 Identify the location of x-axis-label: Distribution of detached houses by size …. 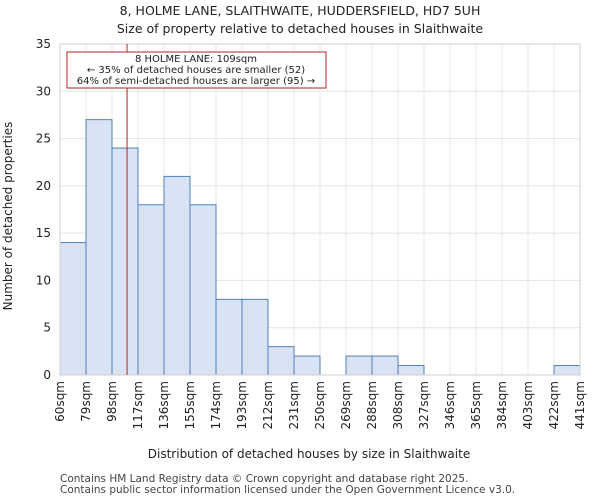
(309, 454).